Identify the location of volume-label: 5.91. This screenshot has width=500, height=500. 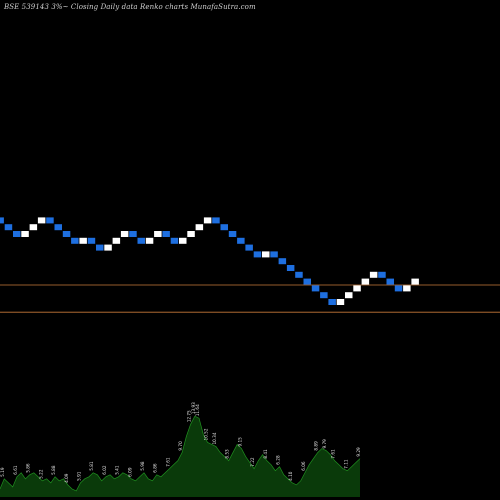
(78, 476).